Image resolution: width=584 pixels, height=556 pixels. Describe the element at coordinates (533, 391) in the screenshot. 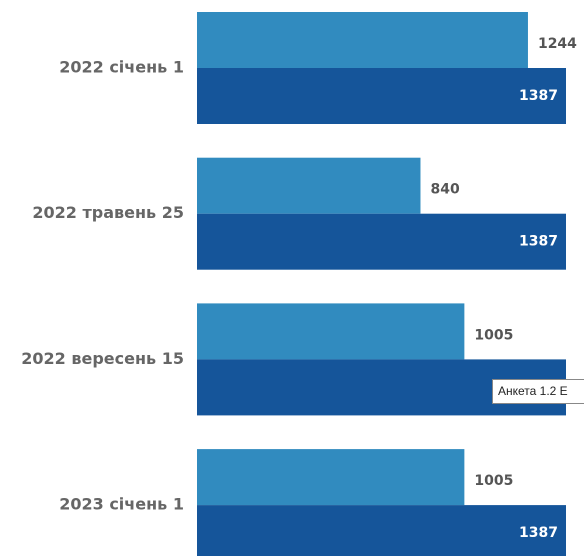

I see `tooltip-text: Анкета 1.2 Е` at that location.